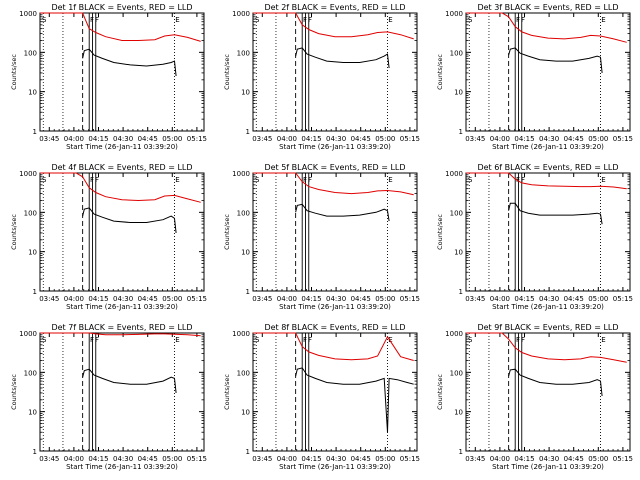  I want to click on chart-title: Det 6f BLACK = Events, RED = LLD, so click(547, 167).